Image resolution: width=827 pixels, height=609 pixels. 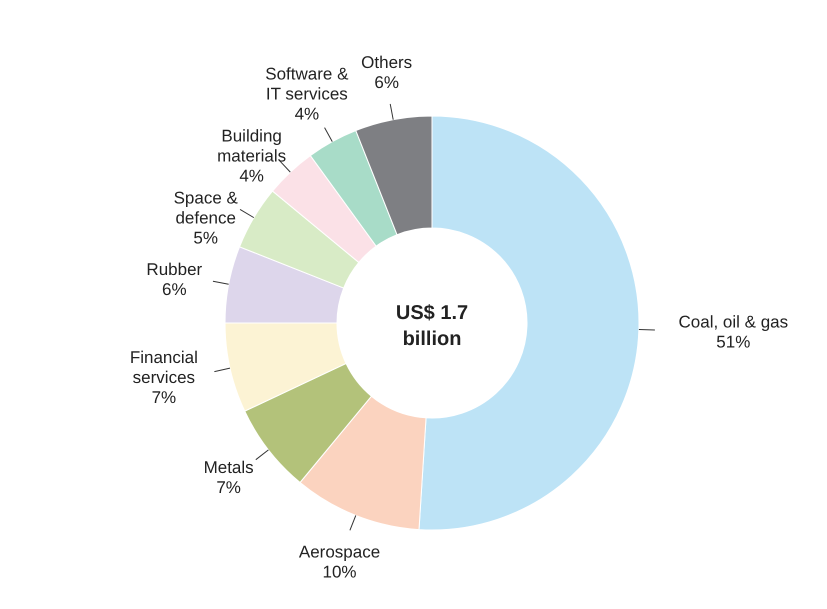 I want to click on slice-label: Financial services, so click(x=164, y=368).